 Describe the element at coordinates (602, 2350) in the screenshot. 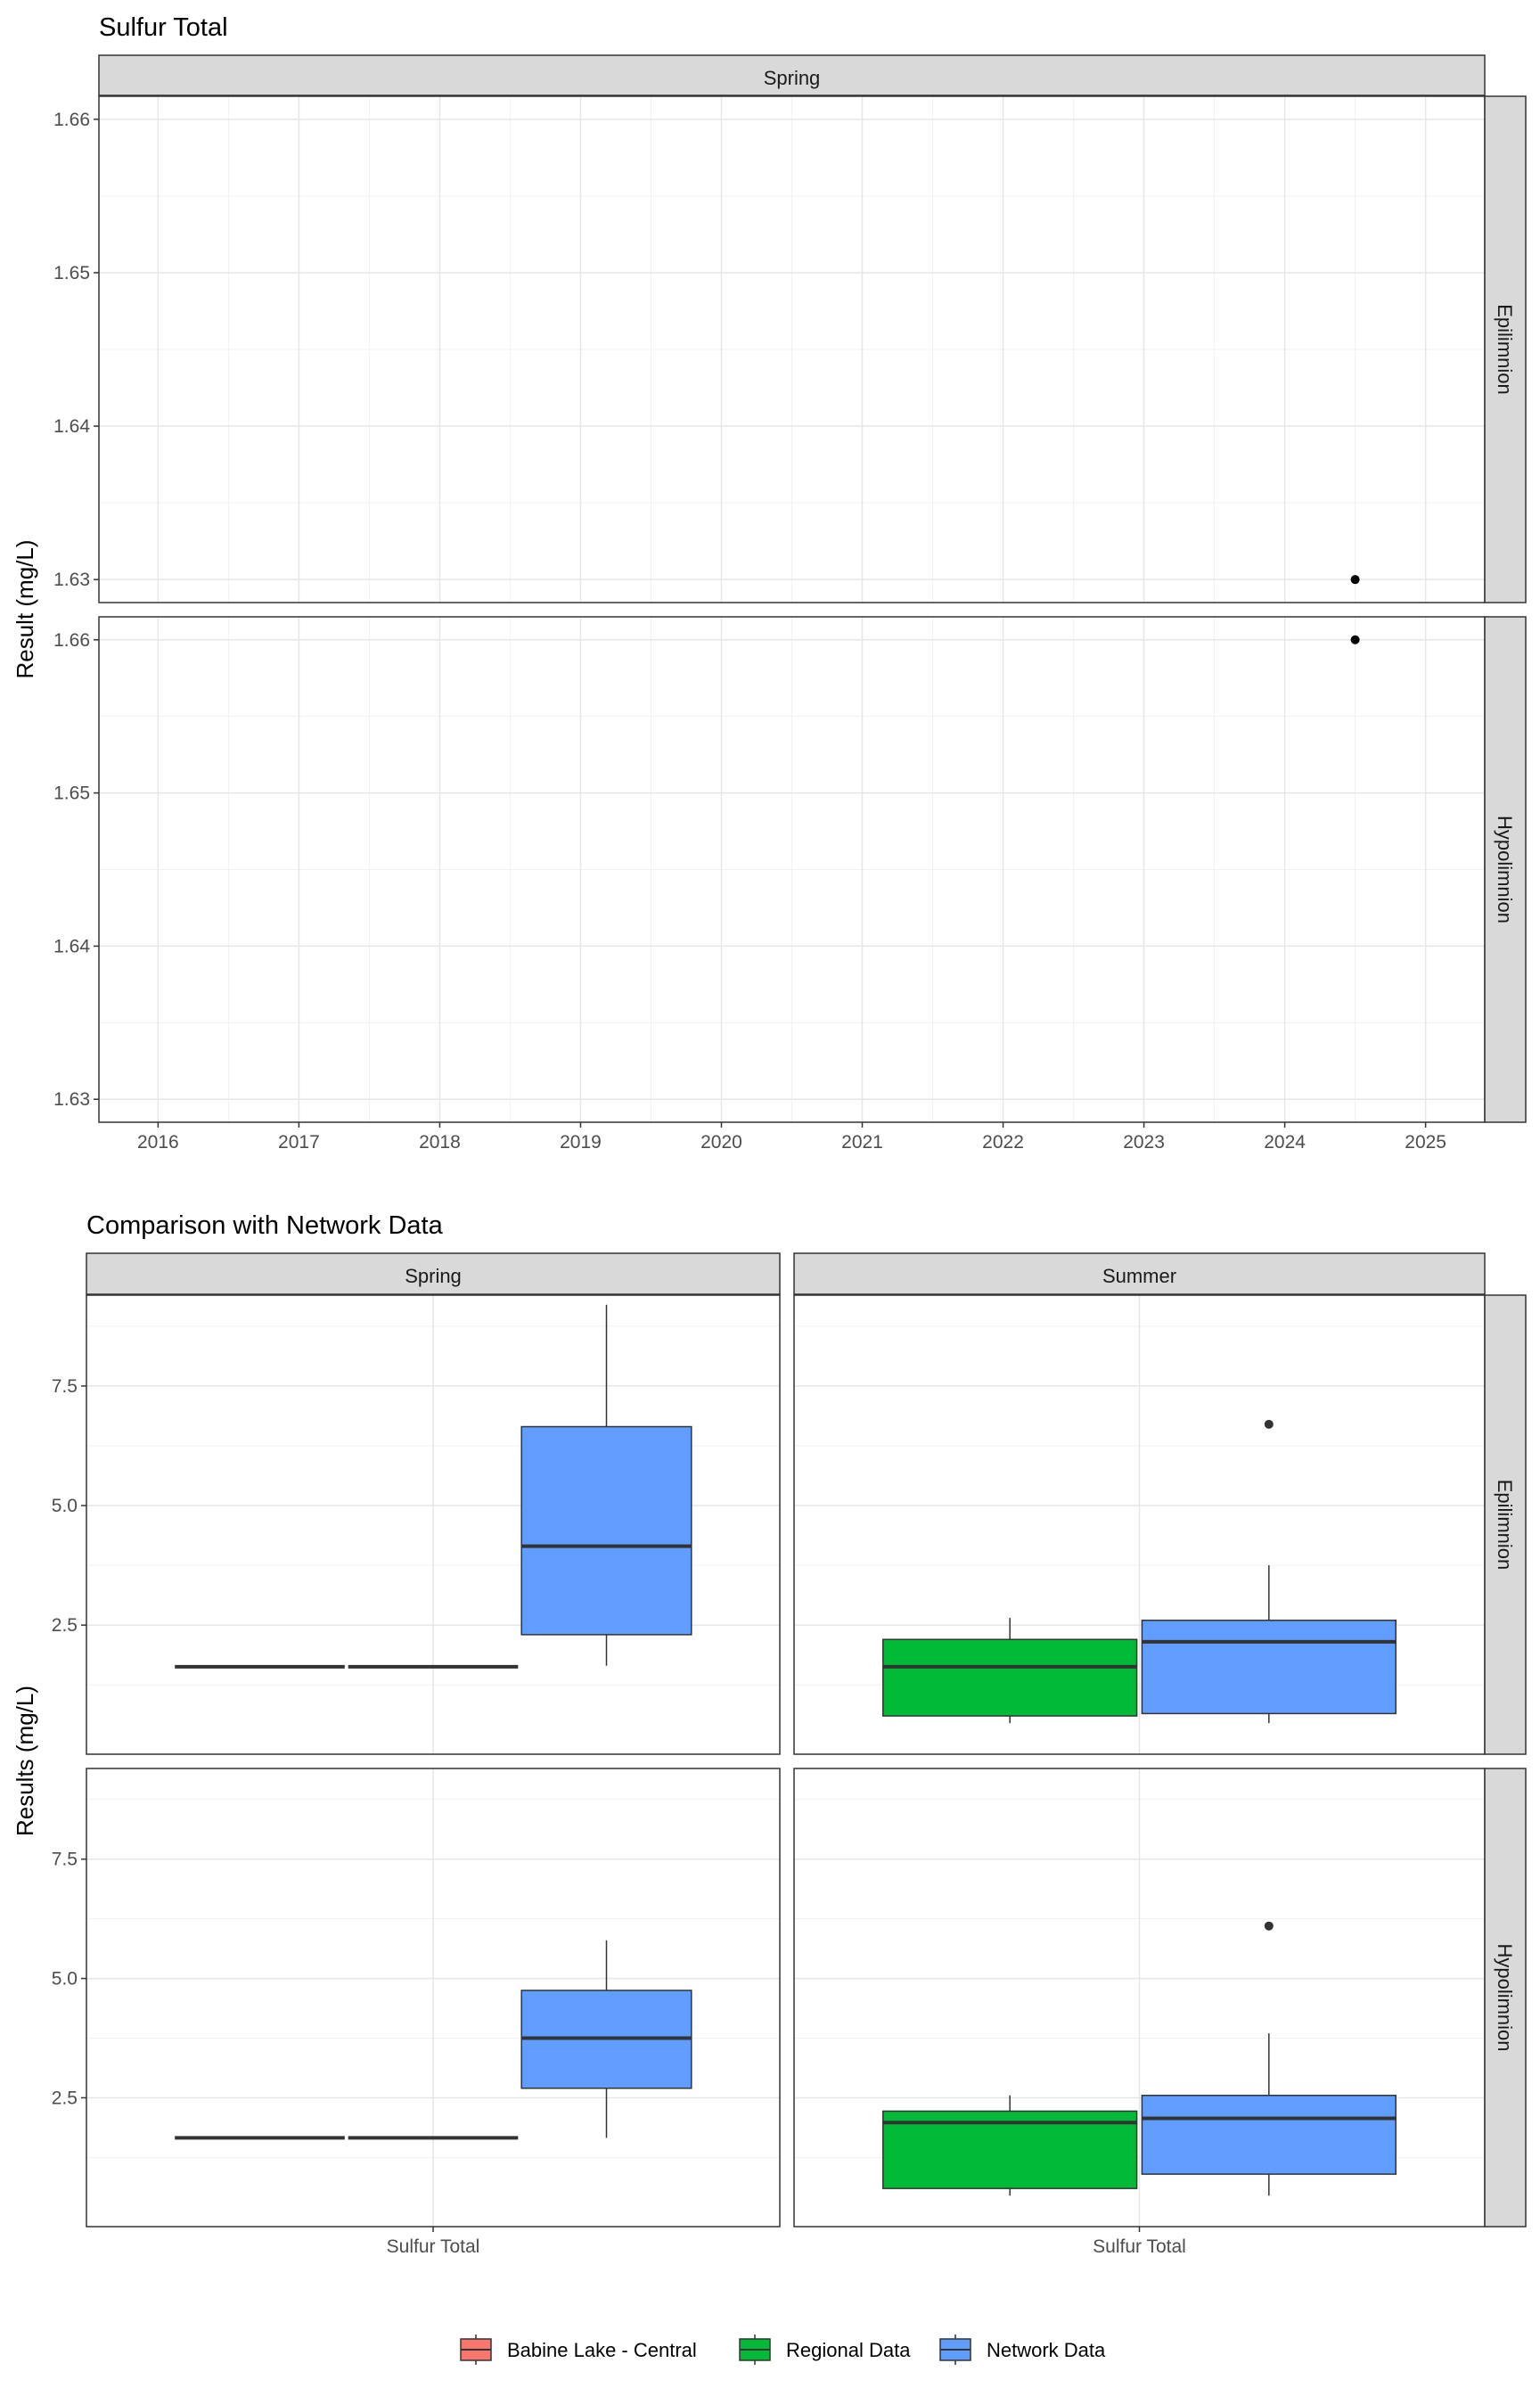

I see `legend-label: Babine Lake - Central` at that location.